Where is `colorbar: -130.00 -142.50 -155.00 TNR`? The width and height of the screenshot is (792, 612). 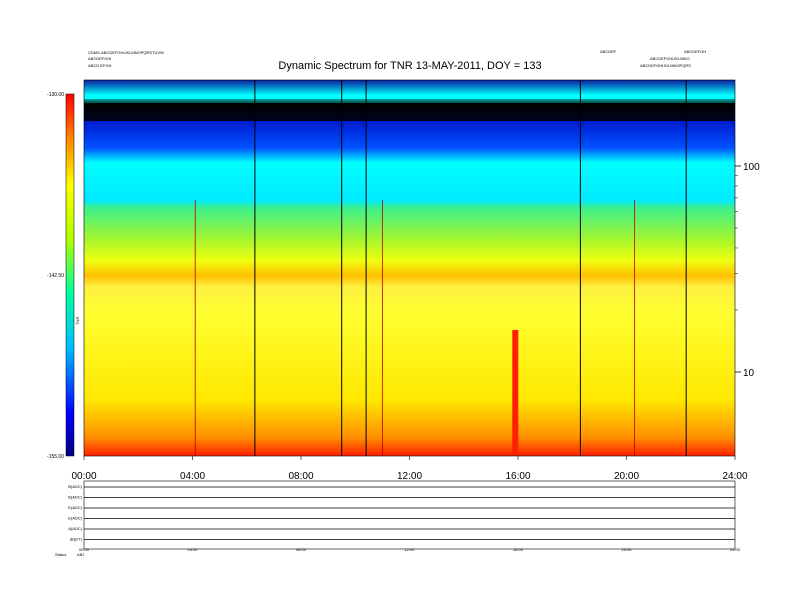 colorbar: -130.00 -142.50 -155.00 TNR is located at coordinates (63, 276).